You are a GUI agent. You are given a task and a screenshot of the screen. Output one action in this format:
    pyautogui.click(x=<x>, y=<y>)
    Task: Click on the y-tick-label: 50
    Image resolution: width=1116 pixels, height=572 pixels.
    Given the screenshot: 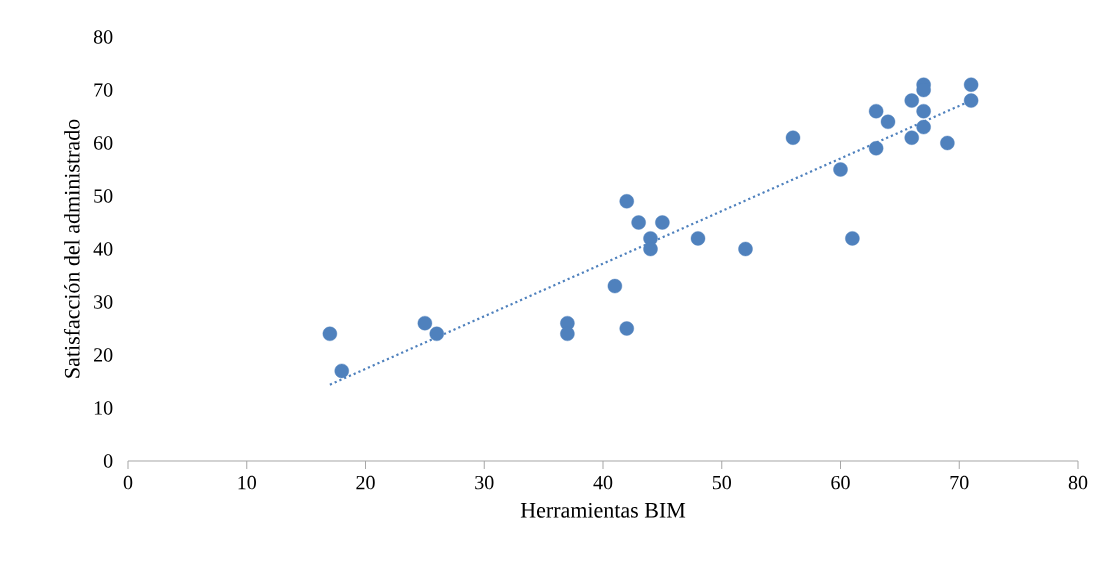 What is the action you would take?
    pyautogui.click(x=103, y=196)
    